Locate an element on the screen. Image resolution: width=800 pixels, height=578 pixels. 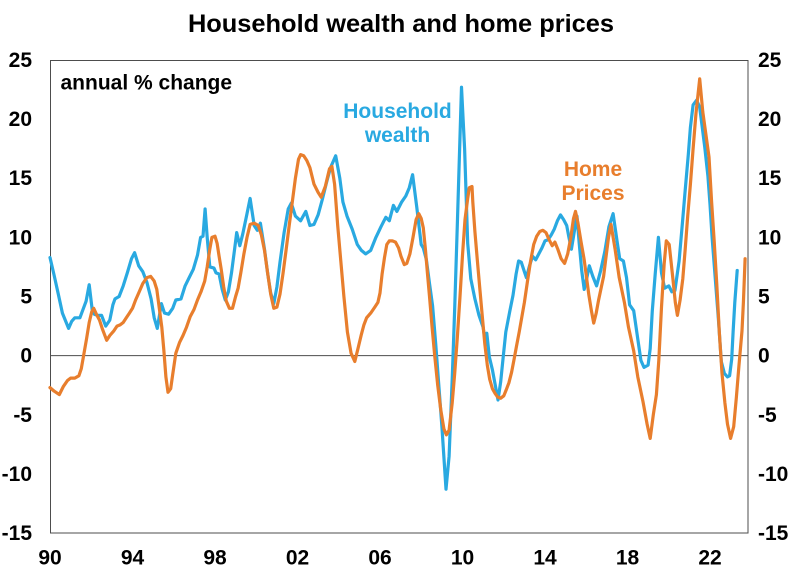
svg-text: 14 is located at coordinates (545, 558).